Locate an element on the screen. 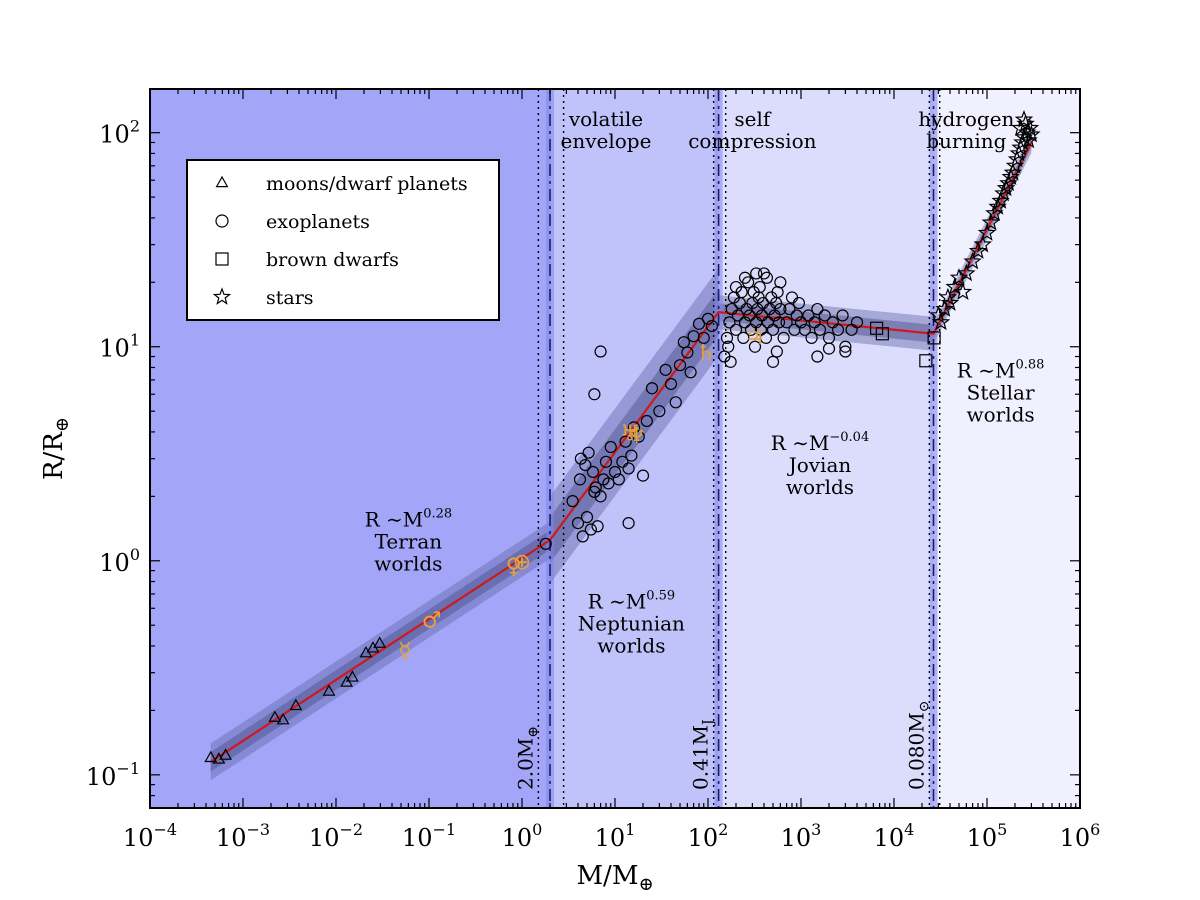 This screenshot has height=900, width=1200. relation-exp-2: −0.04 is located at coordinates (849, 437).